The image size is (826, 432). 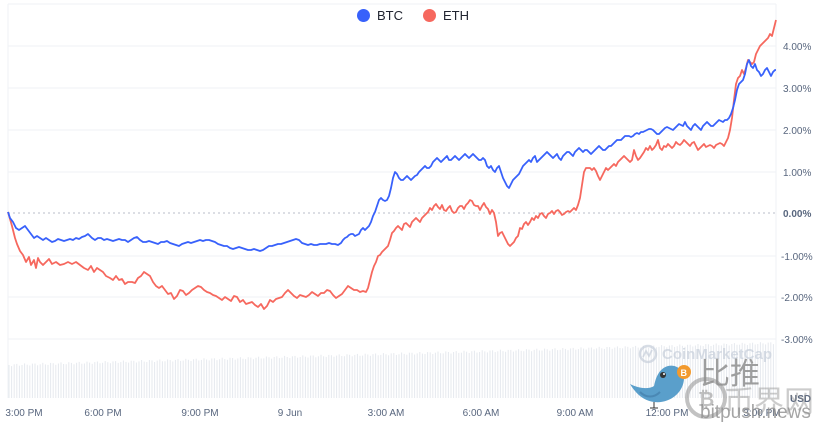 What do you see at coordinates (717, 354) in the screenshot?
I see `svg-text: CoinMarketCap` at bounding box center [717, 354].